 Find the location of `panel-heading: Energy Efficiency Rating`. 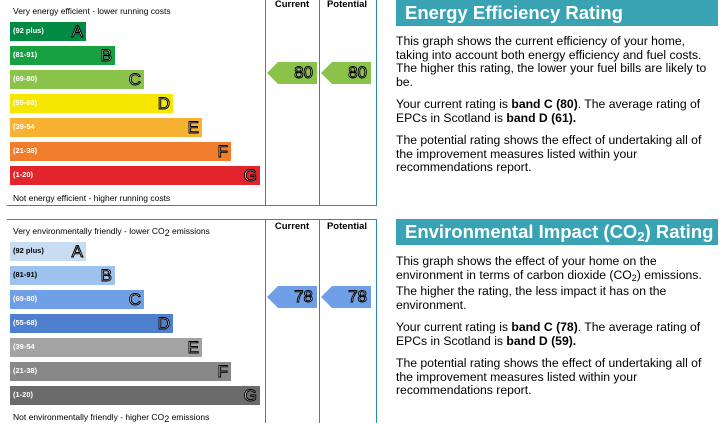

panel-heading: Energy Efficiency Rating is located at coordinates (557, 13).